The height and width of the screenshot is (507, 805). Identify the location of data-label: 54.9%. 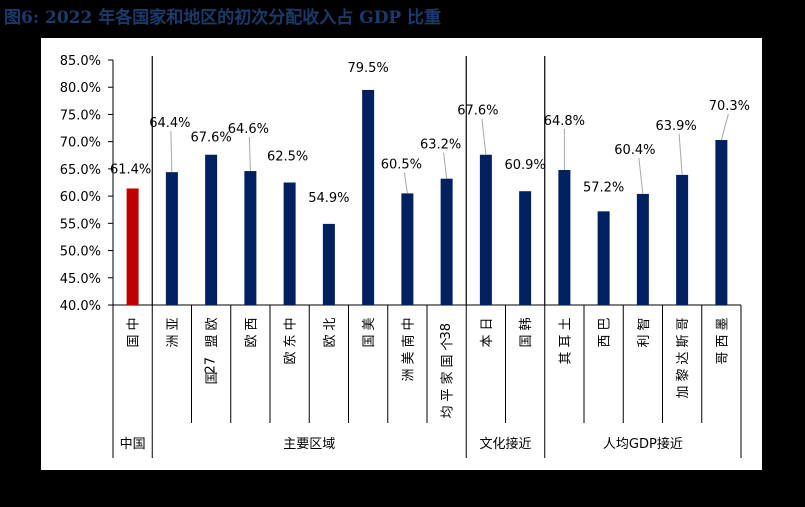
(328, 198).